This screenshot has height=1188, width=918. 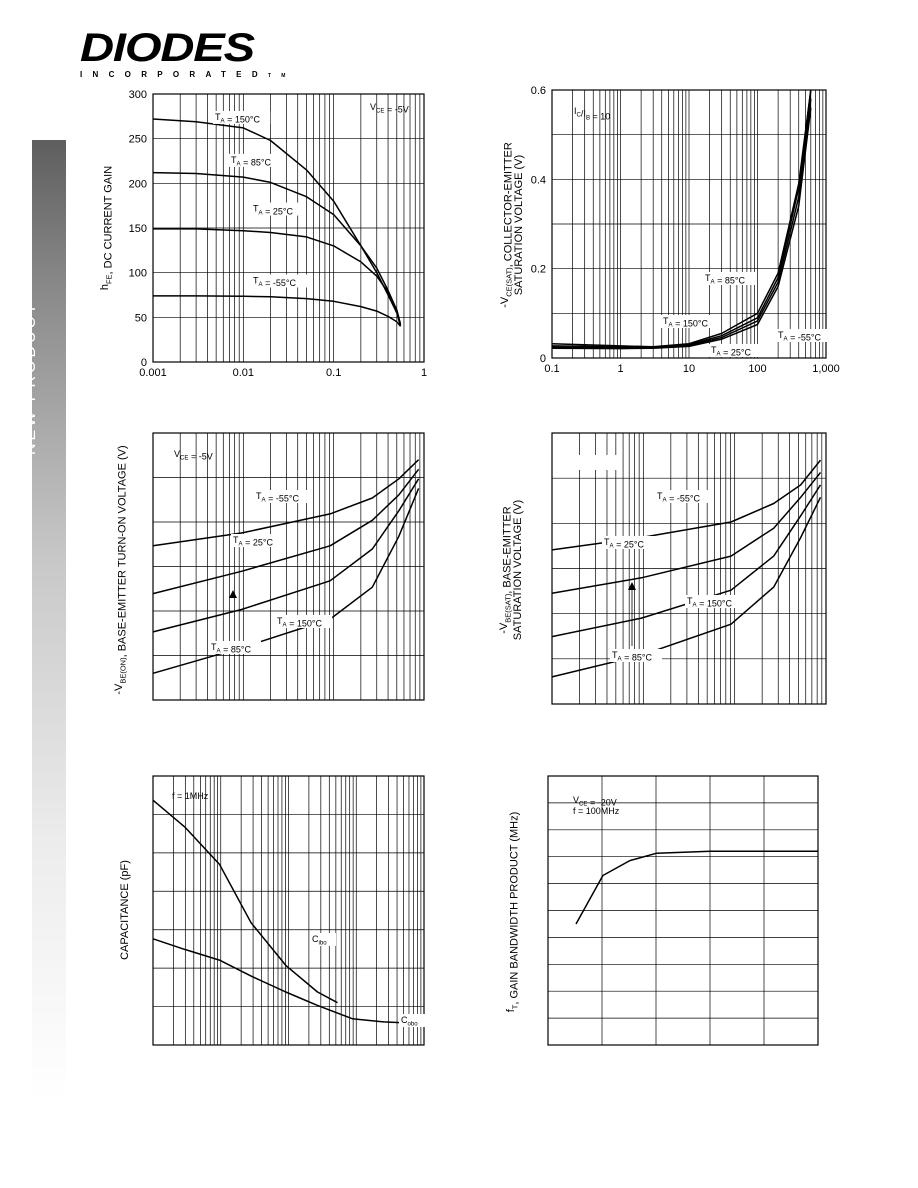 What do you see at coordinates (281, 76) in the screenshot?
I see `logo-tm: TM` at bounding box center [281, 76].